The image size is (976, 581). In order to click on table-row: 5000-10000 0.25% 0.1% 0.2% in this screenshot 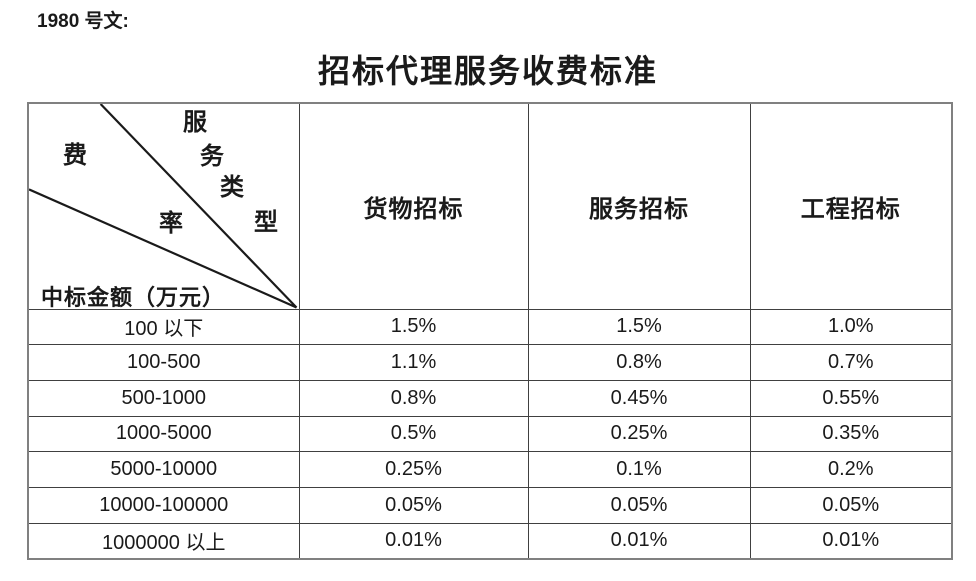, I will do `click(490, 469)`.